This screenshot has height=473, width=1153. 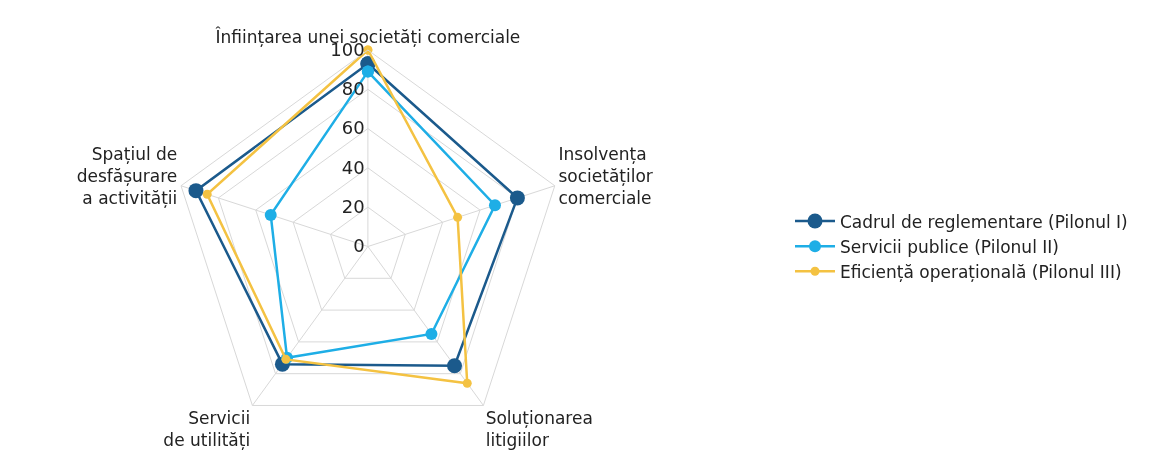 What do you see at coordinates (127, 176) in the screenshot?
I see `spoke-label: Spațiul de desfășurare a activității` at bounding box center [127, 176].